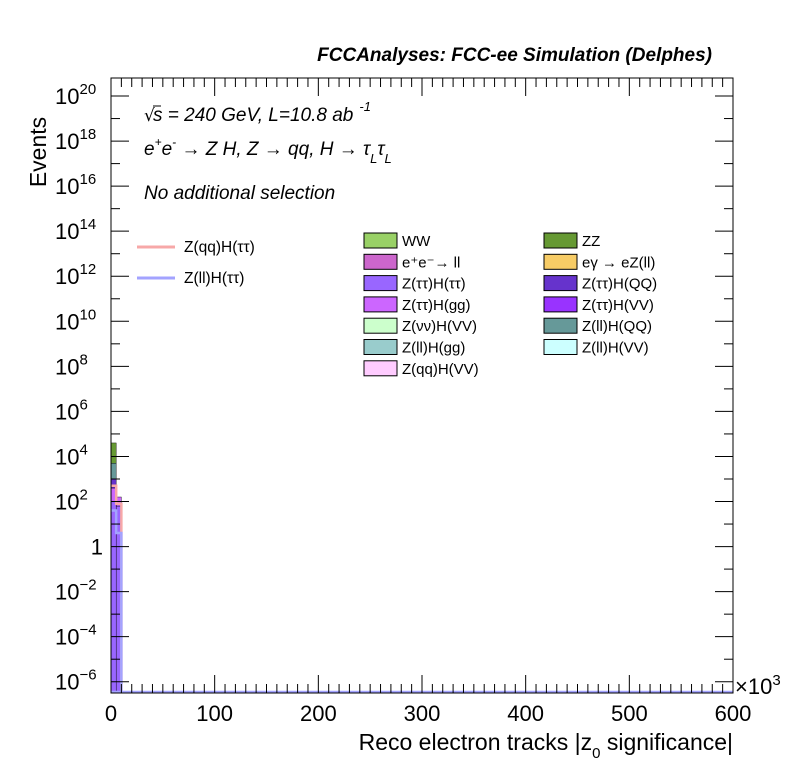 Image resolution: width=796 pixels, height=772 pixels. What do you see at coordinates (83, 359) in the screenshot?
I see `y-tick-exponent: 8` at bounding box center [83, 359].